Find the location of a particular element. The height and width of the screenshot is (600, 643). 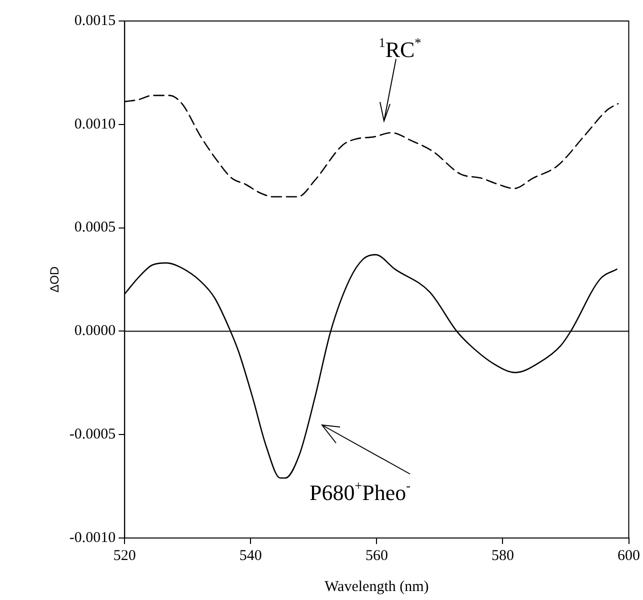

x-tick-label: 520 is located at coordinates (124, 556).